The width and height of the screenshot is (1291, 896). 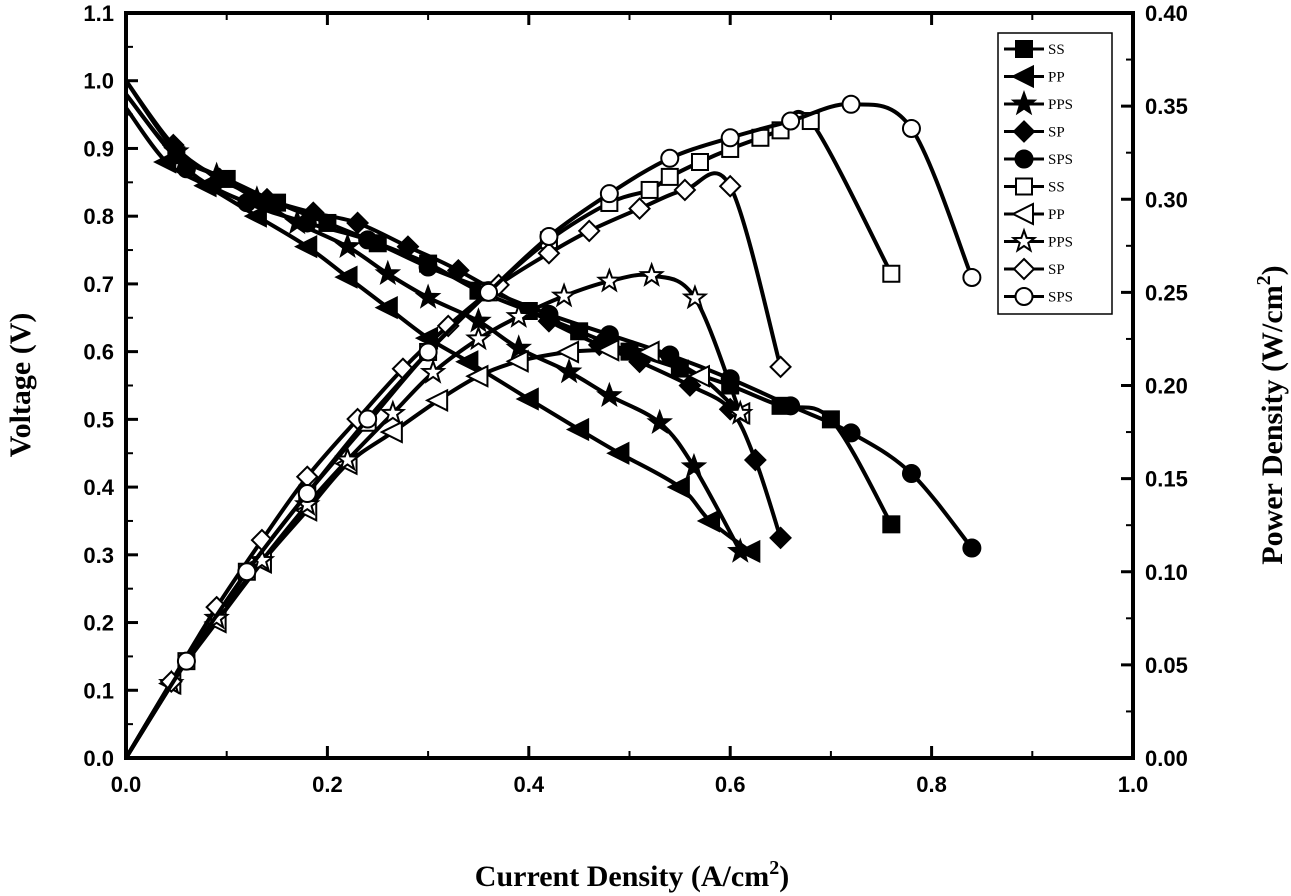 What do you see at coordinates (1166, 106) in the screenshot?
I see `y-right-tick-label: 0.35` at bounding box center [1166, 106].